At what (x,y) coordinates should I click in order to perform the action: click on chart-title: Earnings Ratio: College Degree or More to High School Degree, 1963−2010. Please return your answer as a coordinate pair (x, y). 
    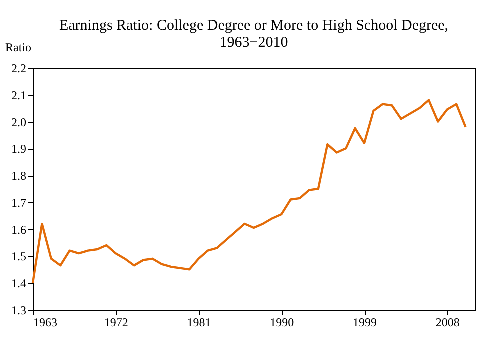
    Looking at the image, I should click on (254, 34).